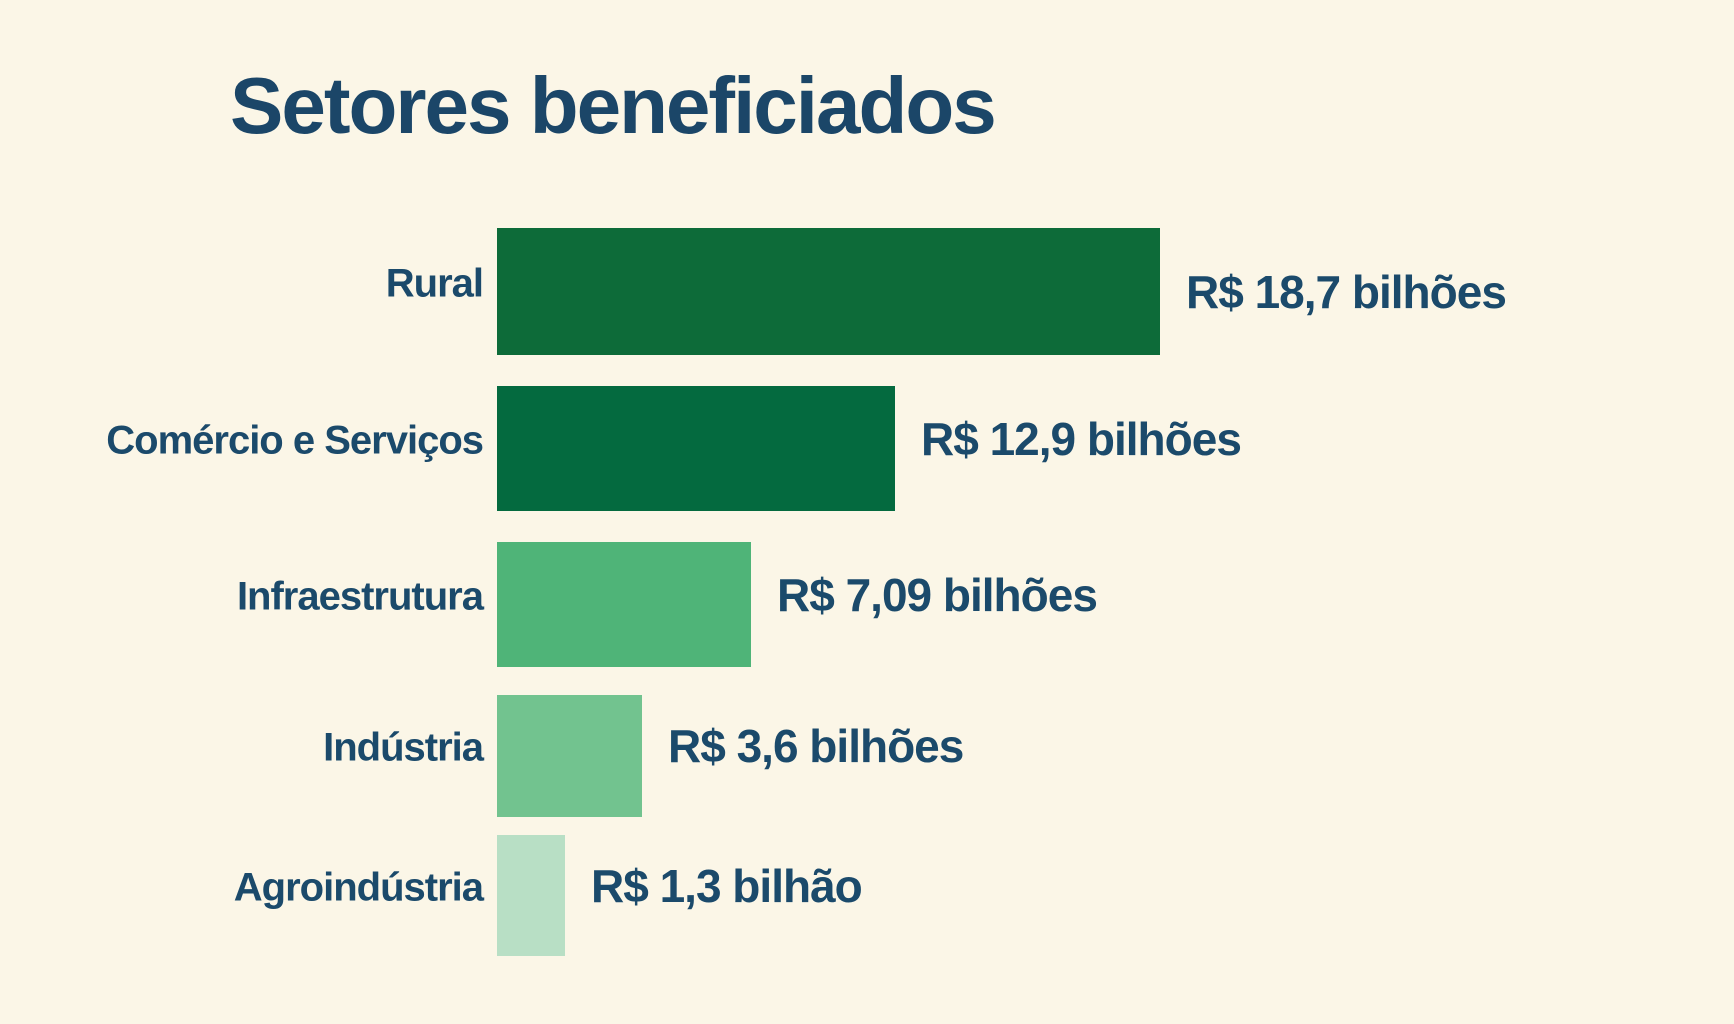 The height and width of the screenshot is (1024, 1734). I want to click on bar-rural, so click(828, 291).